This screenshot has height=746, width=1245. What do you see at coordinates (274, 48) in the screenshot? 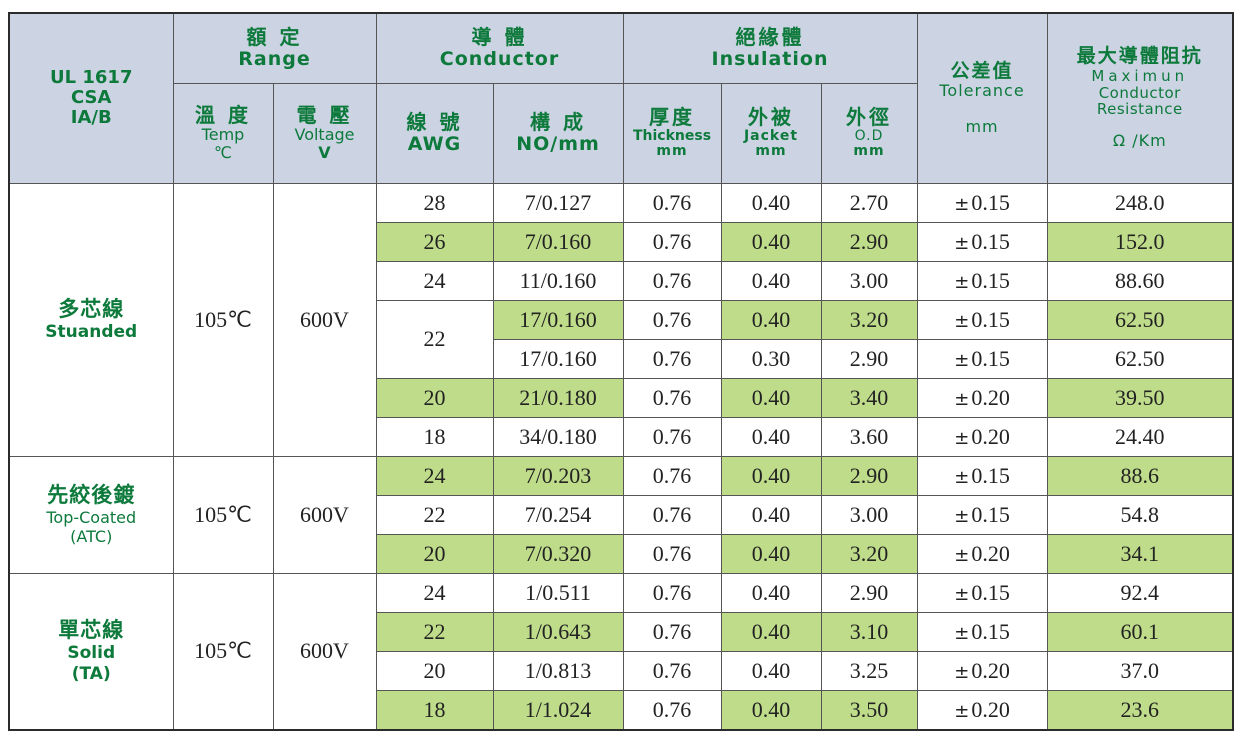
I see `header-range: 額 定 Range` at bounding box center [274, 48].